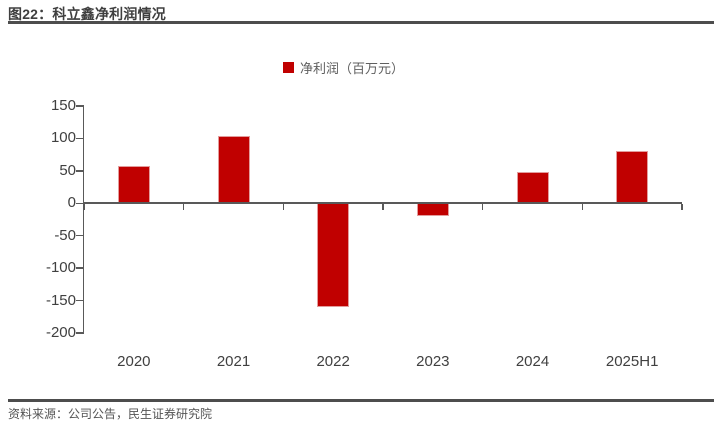 This screenshot has height=435, width=719. Describe the element at coordinates (65, 235) in the screenshot. I see `y-tick-label: -50` at that location.